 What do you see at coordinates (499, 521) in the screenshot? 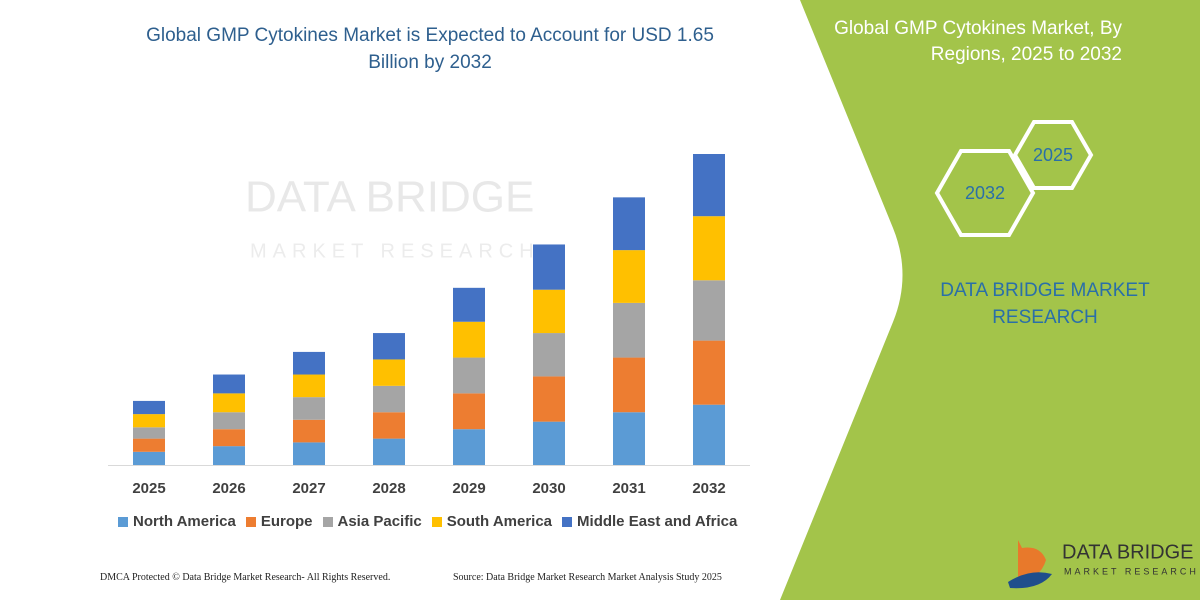
I see `legend-label: South America` at bounding box center [499, 521].